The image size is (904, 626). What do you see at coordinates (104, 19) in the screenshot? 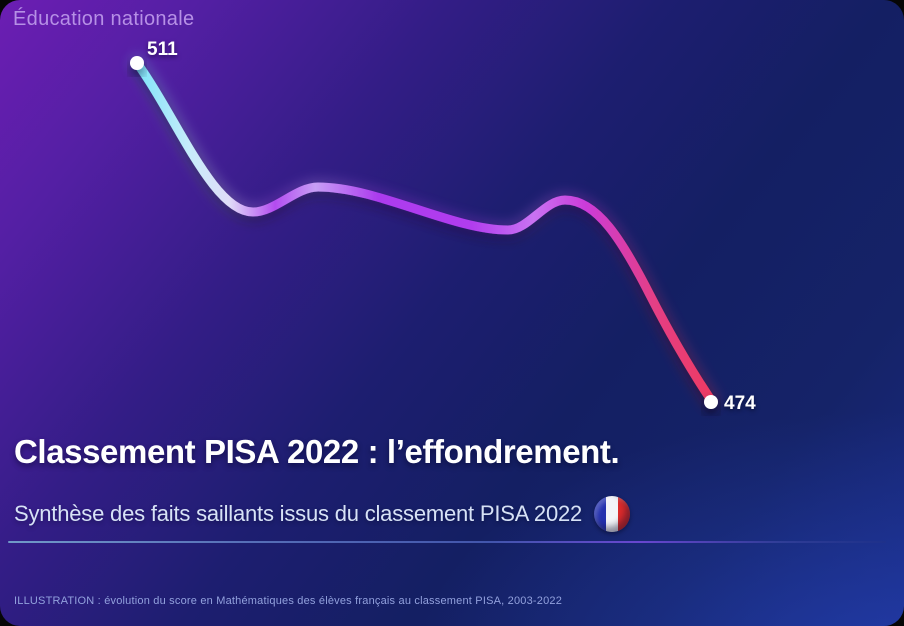
I see `brand-label: Éducation nationale` at bounding box center [104, 19].